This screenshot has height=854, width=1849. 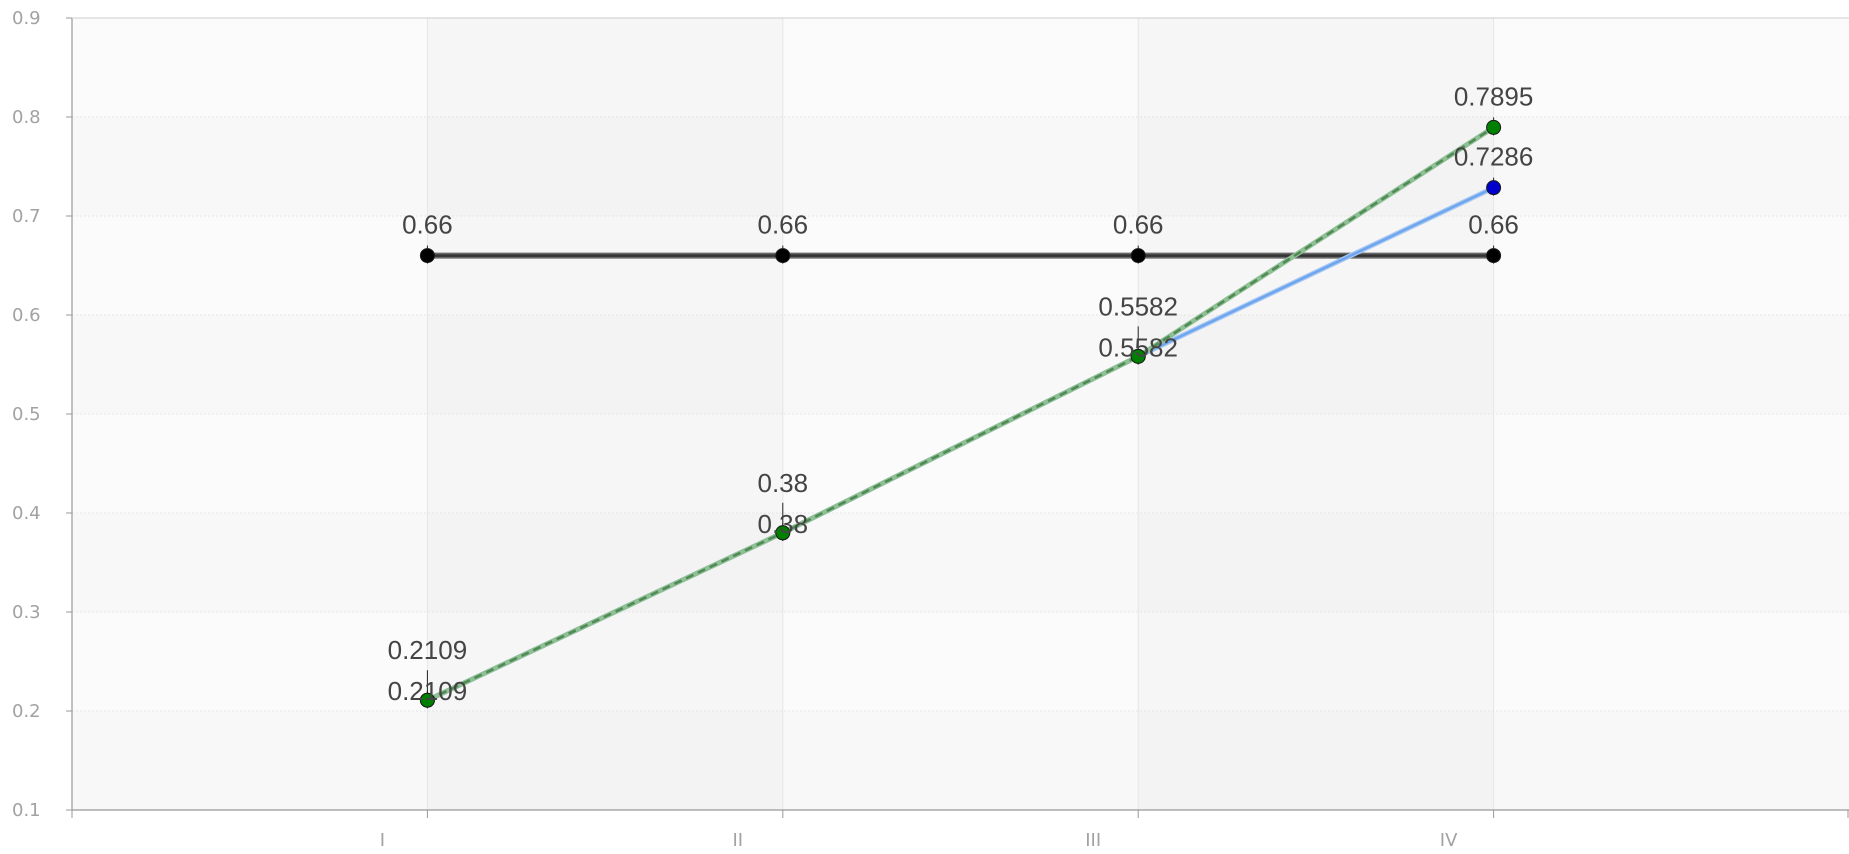 What do you see at coordinates (26, 513) in the screenshot?
I see `y-tick-label: 0.4` at bounding box center [26, 513].